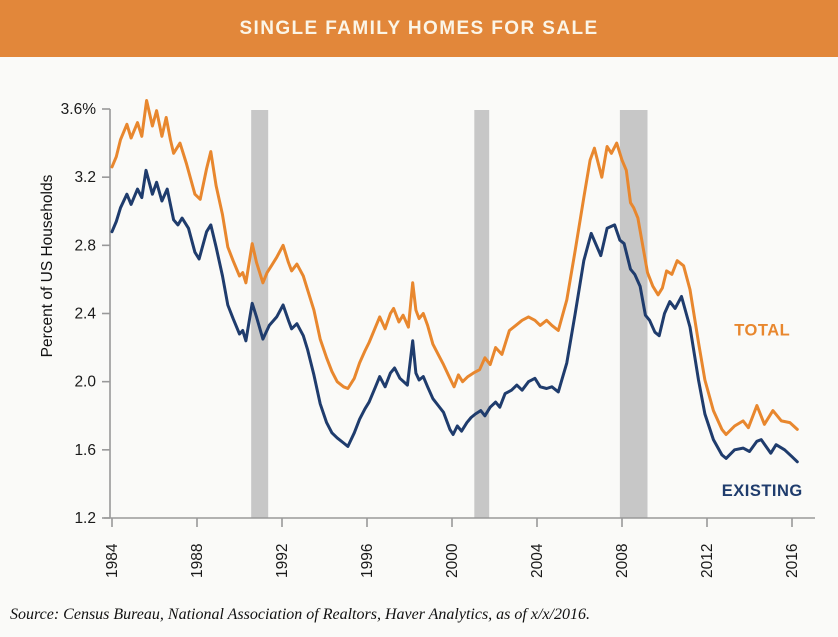  What do you see at coordinates (85, 450) in the screenshot?
I see `y-tick-label: 1.6` at bounding box center [85, 450].